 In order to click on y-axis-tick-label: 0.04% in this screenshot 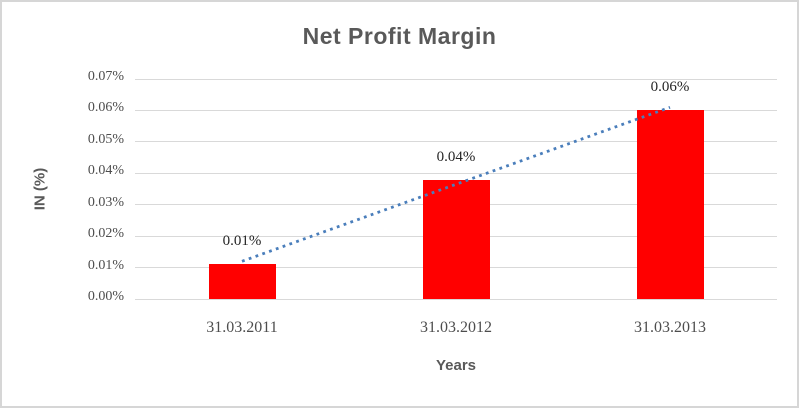, I will do `click(105, 171)`.